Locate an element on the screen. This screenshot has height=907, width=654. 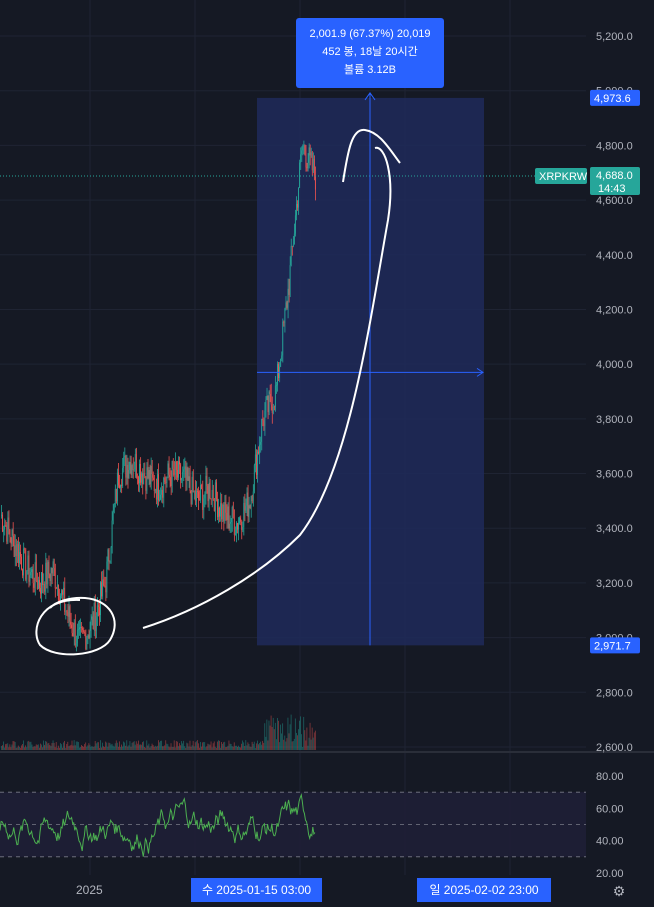
range-start-label: 수 2025-01-15 03:00 is located at coordinates (256, 890).